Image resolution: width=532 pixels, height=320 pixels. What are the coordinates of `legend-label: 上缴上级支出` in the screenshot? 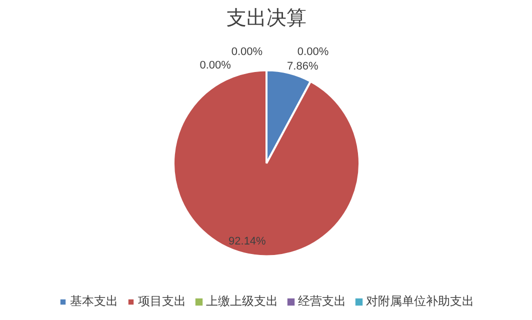 It's located at (242, 301).